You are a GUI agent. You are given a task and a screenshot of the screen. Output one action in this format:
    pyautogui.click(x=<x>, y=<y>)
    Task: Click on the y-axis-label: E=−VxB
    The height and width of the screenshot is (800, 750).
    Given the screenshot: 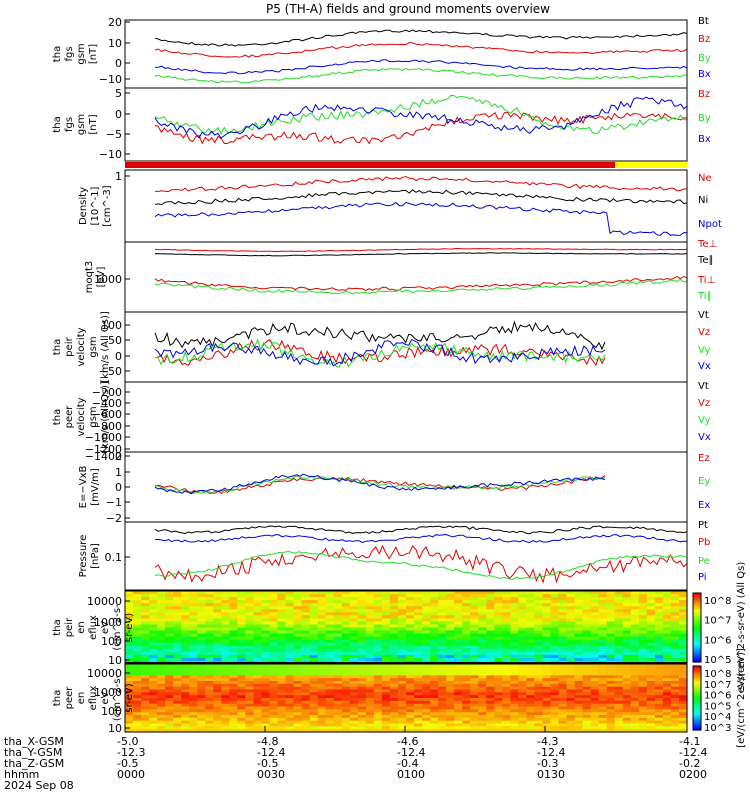 What is the action you would take?
    pyautogui.click(x=83, y=487)
    